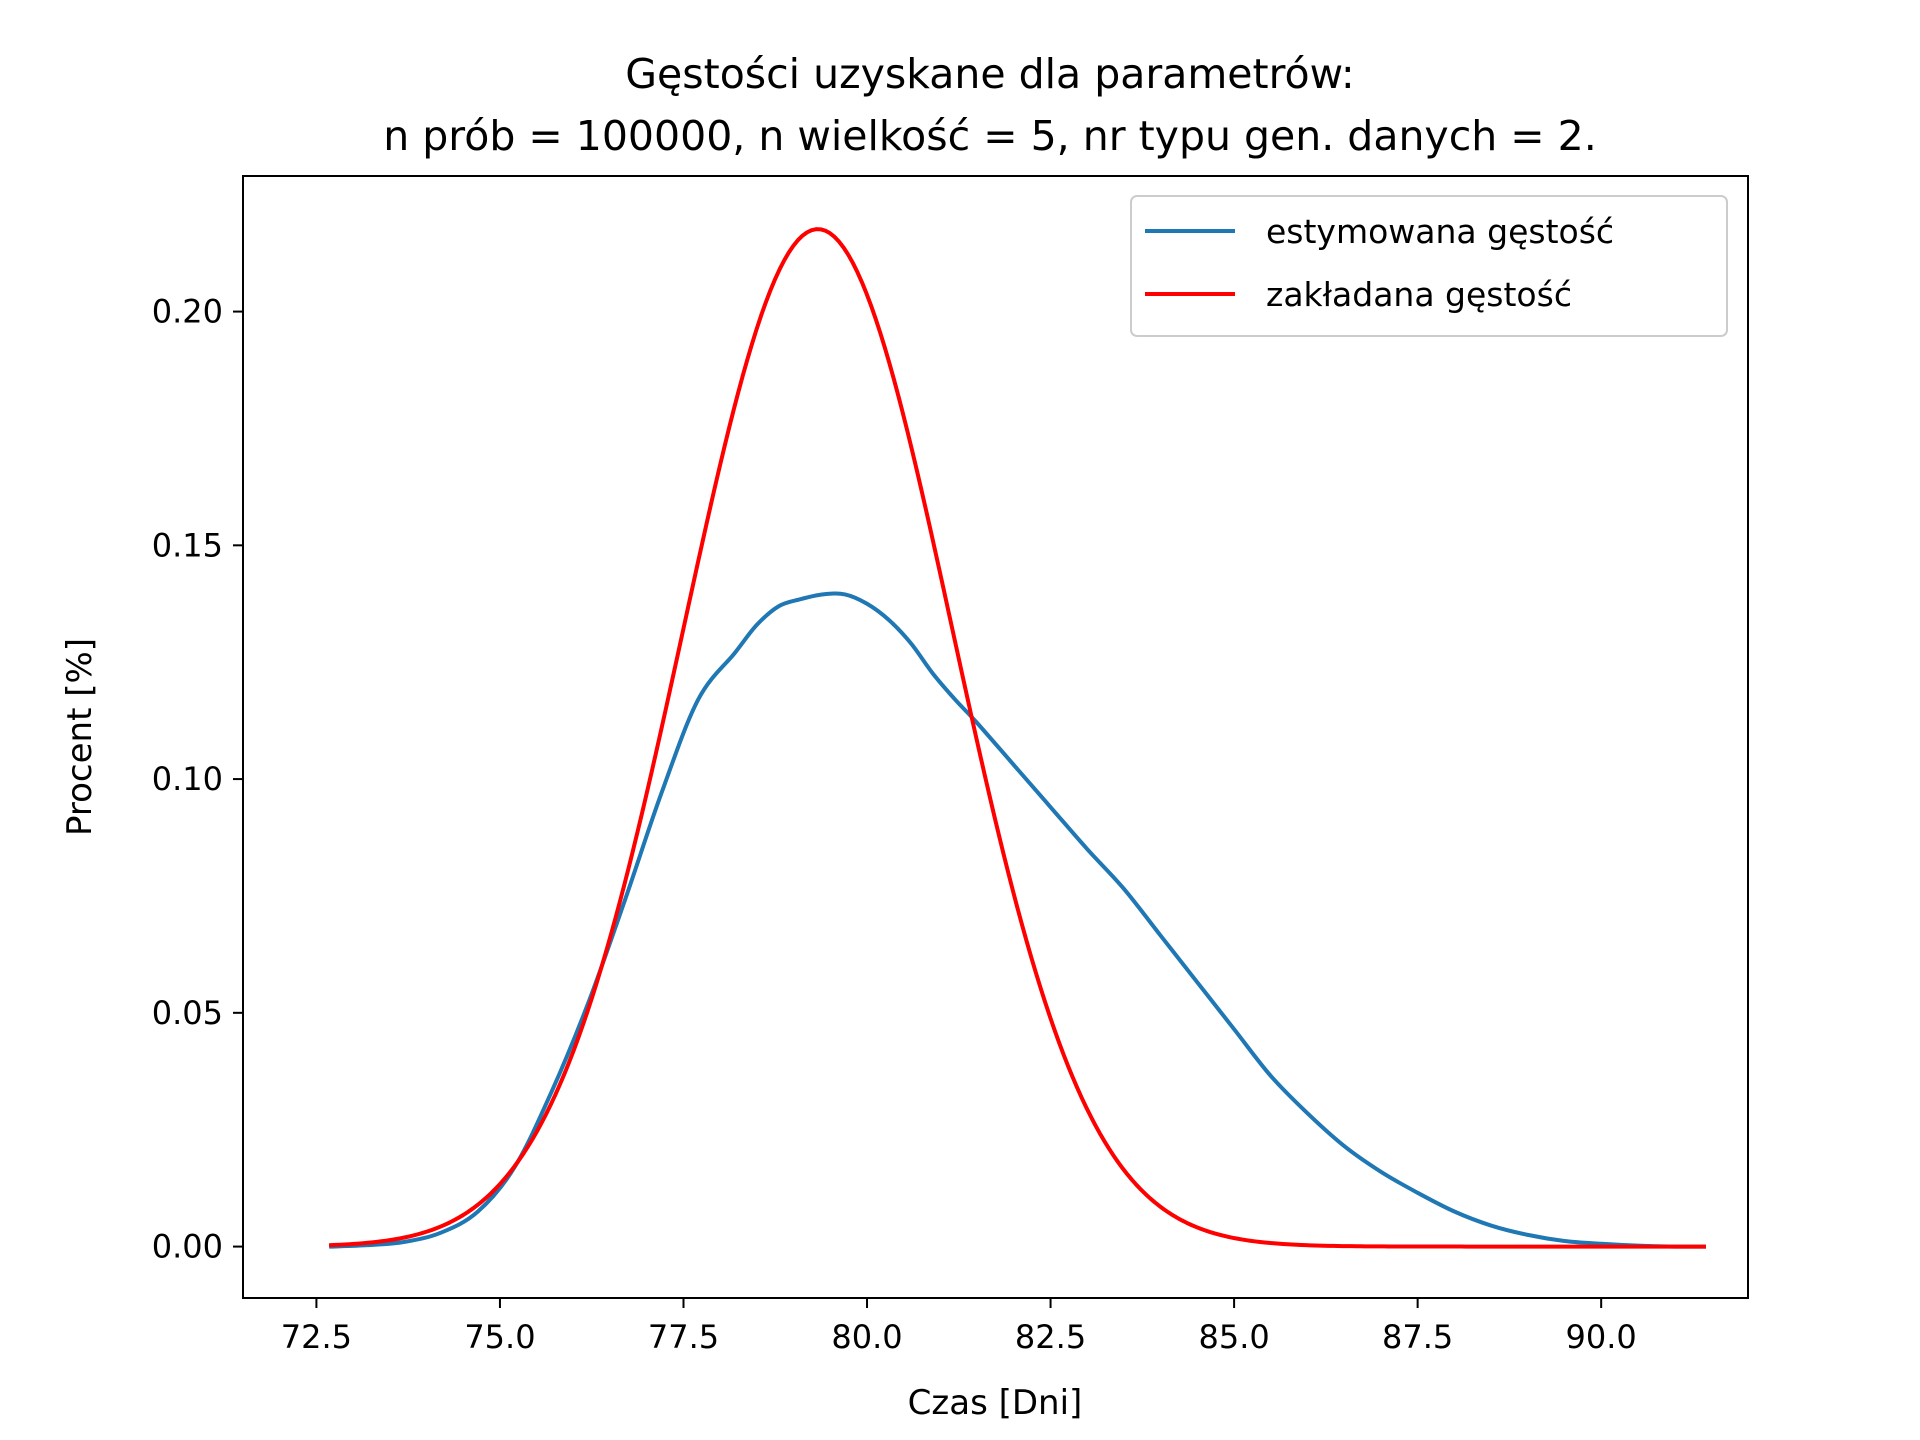 The height and width of the screenshot is (1440, 1920). I want to click on y-tick-label: 0.00, so click(187, 1247).